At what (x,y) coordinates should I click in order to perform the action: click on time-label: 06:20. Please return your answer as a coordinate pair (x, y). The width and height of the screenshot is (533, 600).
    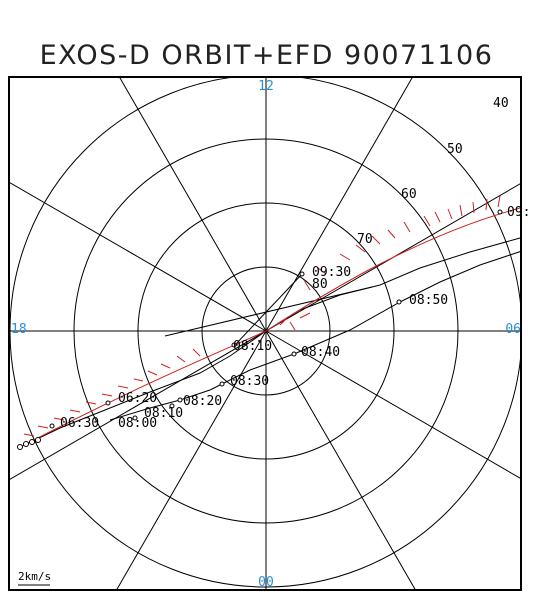
    Looking at the image, I should click on (137, 398).